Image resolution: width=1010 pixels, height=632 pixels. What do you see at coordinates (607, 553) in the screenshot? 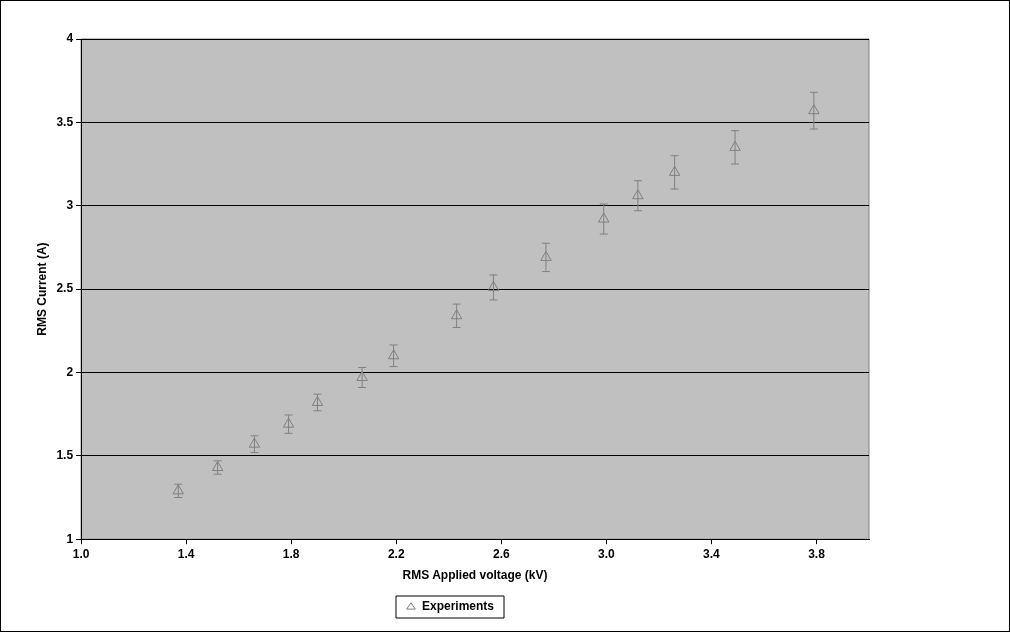
I see `x-tick-label: 3.0` at bounding box center [607, 553].